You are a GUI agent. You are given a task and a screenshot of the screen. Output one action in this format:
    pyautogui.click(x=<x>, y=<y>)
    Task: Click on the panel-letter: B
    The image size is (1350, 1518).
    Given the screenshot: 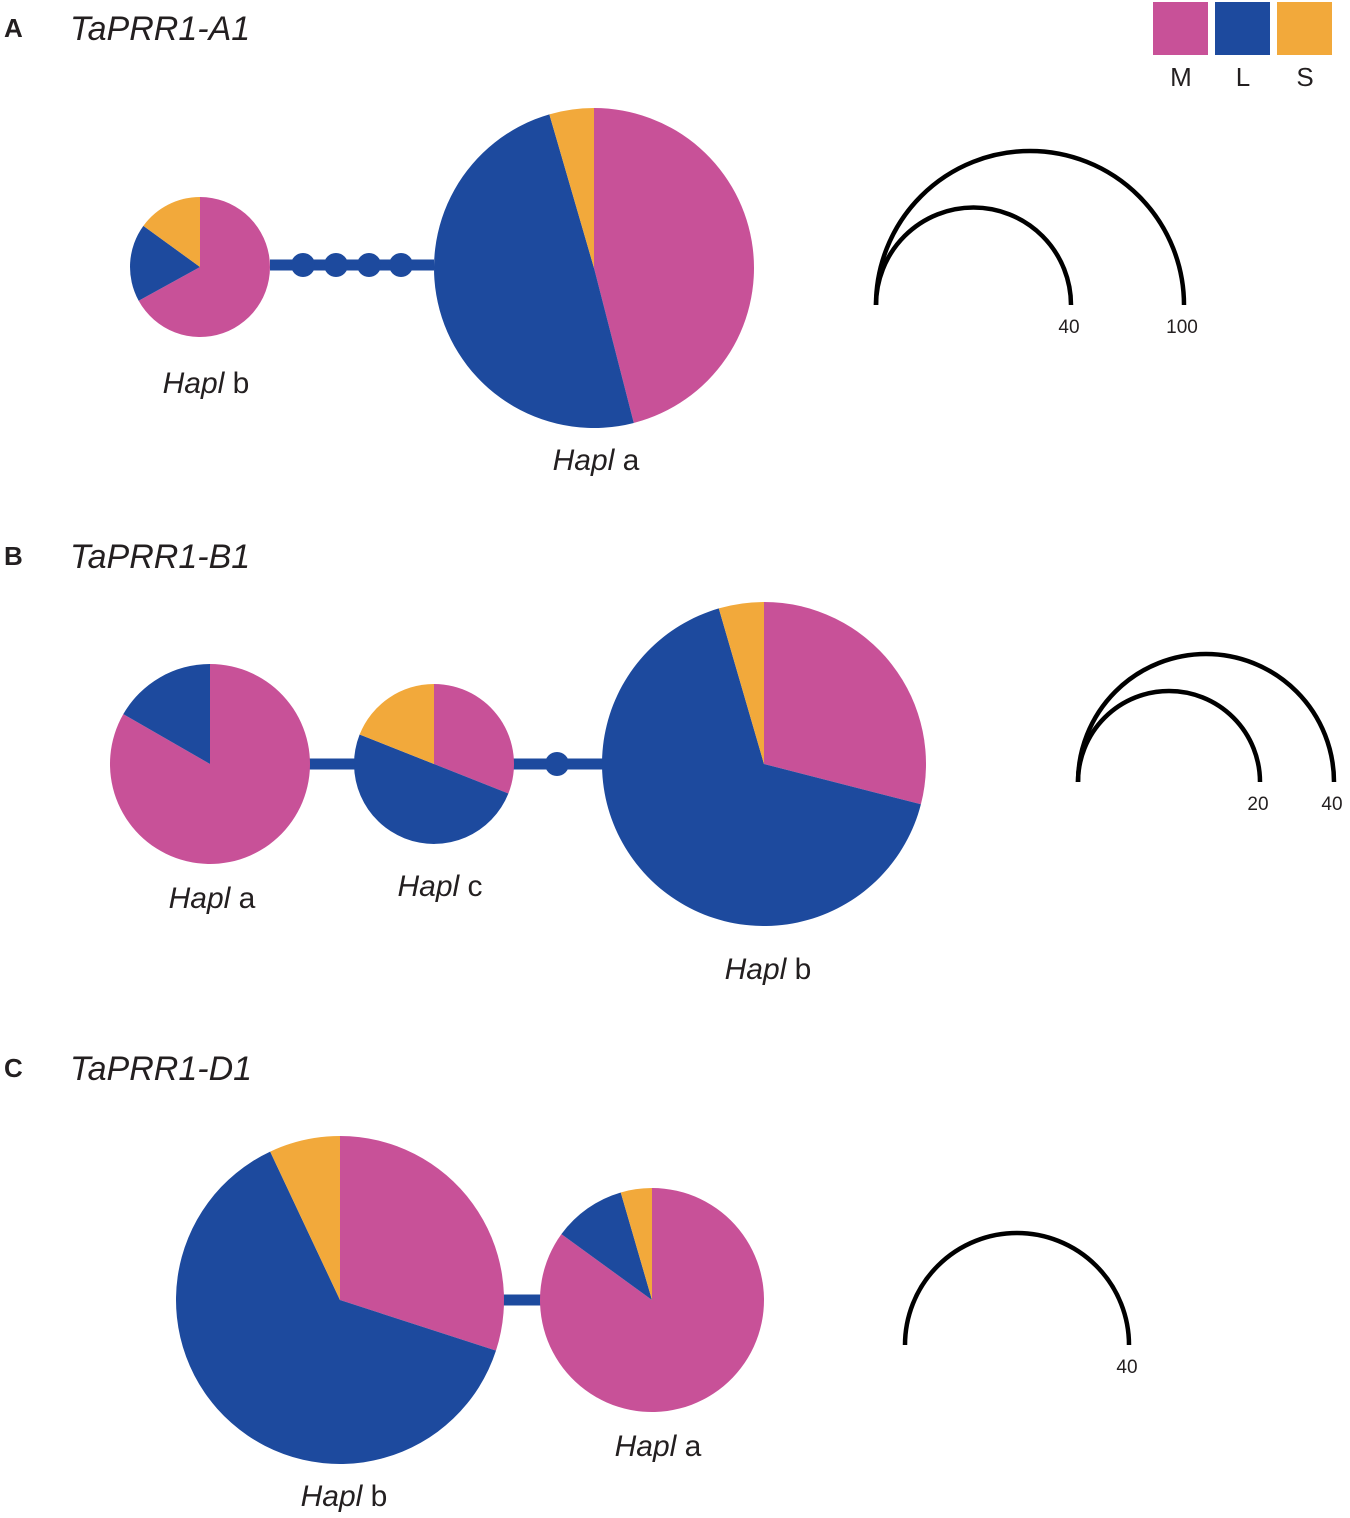 What is the action you would take?
    pyautogui.click(x=13, y=556)
    